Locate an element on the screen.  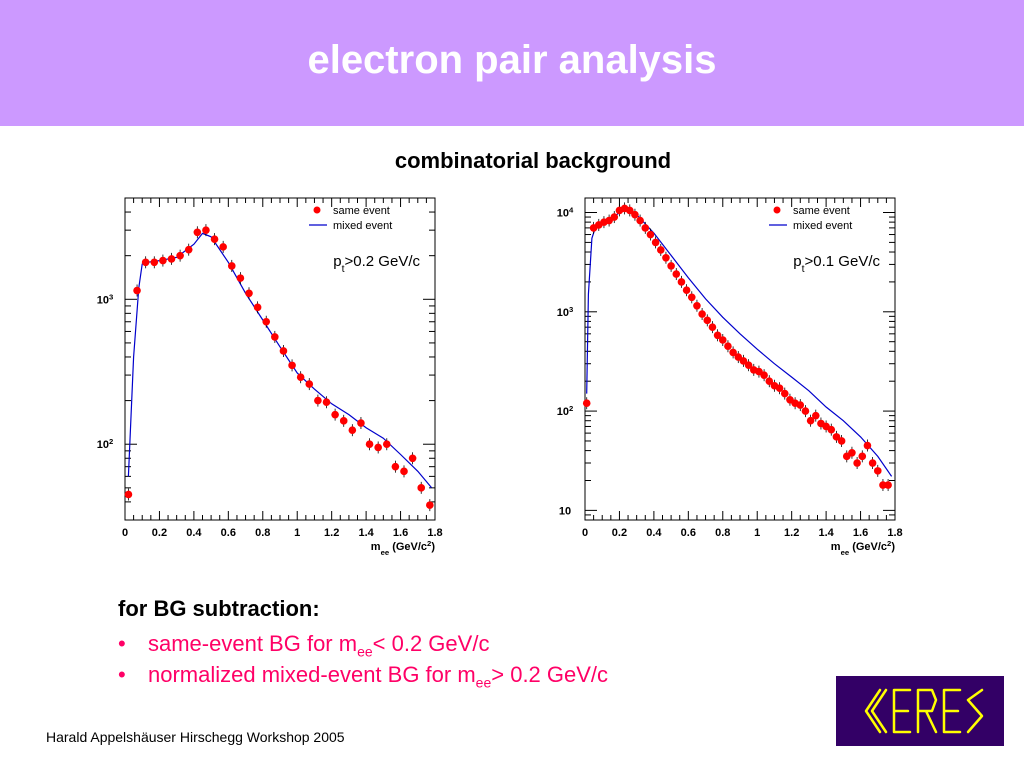
cut-annotation-part: t is located at coordinates (343, 269).